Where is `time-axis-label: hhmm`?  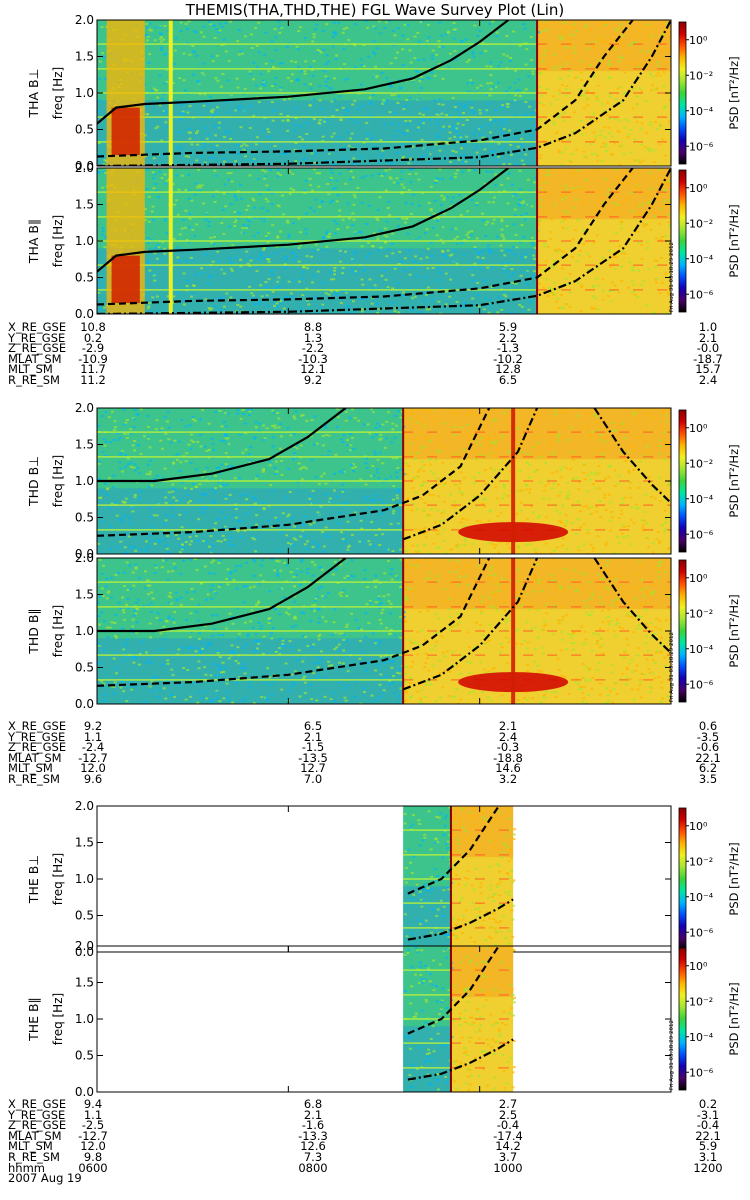 time-axis-label: hhmm is located at coordinates (26, 1167).